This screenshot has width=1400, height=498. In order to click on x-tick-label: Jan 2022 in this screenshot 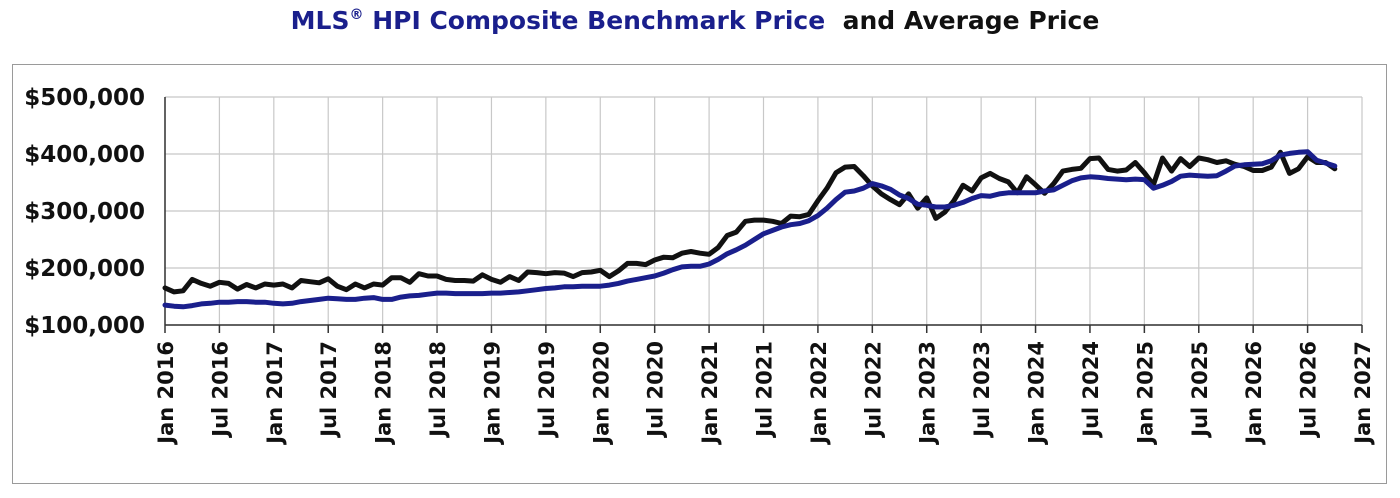, I will do `click(819, 393)`.